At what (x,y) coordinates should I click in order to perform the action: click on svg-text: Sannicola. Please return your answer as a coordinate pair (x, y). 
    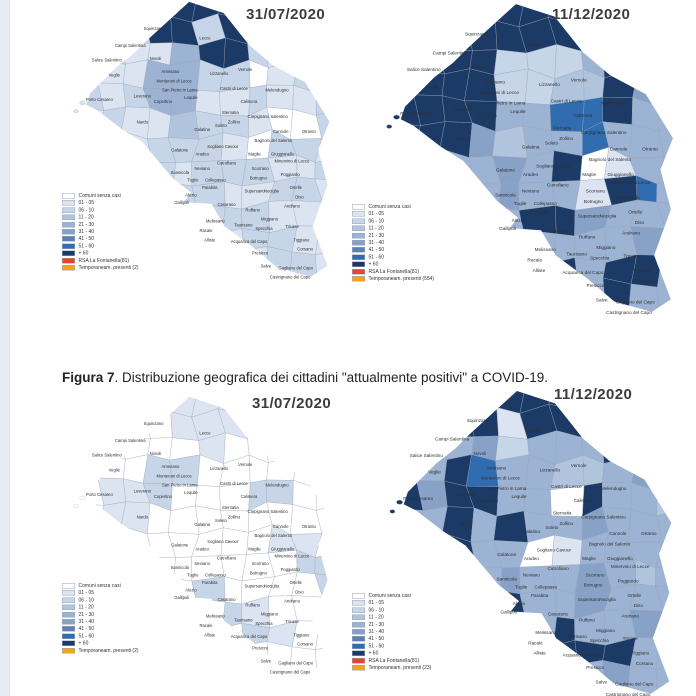
    Looking at the image, I should click on (180, 567).